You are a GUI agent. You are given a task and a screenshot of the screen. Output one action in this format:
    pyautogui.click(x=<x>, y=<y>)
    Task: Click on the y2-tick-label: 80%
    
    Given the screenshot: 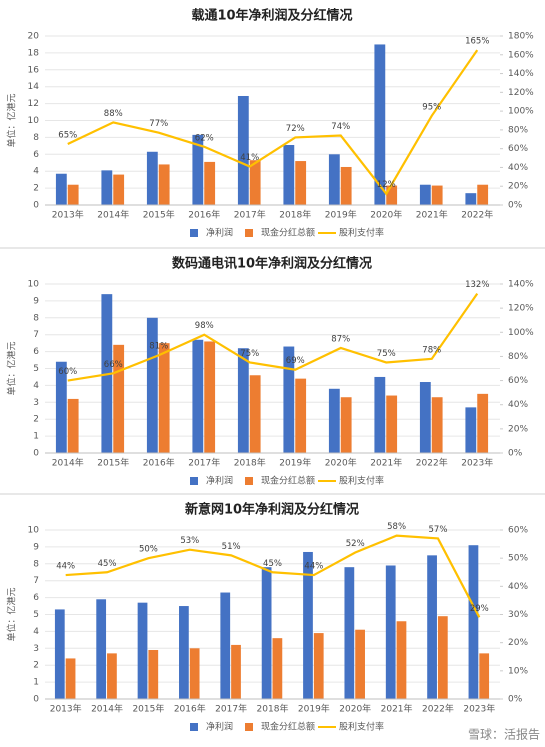 What is the action you would take?
    pyautogui.click(x=518, y=130)
    